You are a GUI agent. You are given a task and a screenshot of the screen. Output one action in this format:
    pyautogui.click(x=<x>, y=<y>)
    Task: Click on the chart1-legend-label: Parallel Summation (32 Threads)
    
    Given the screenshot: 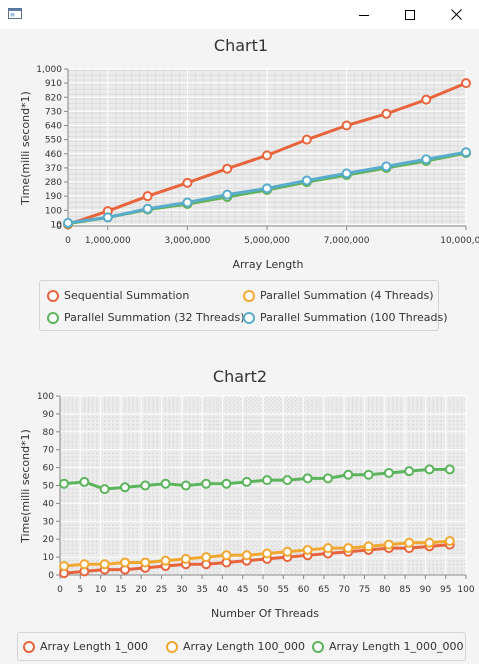 What is the action you would take?
    pyautogui.click(x=154, y=317)
    